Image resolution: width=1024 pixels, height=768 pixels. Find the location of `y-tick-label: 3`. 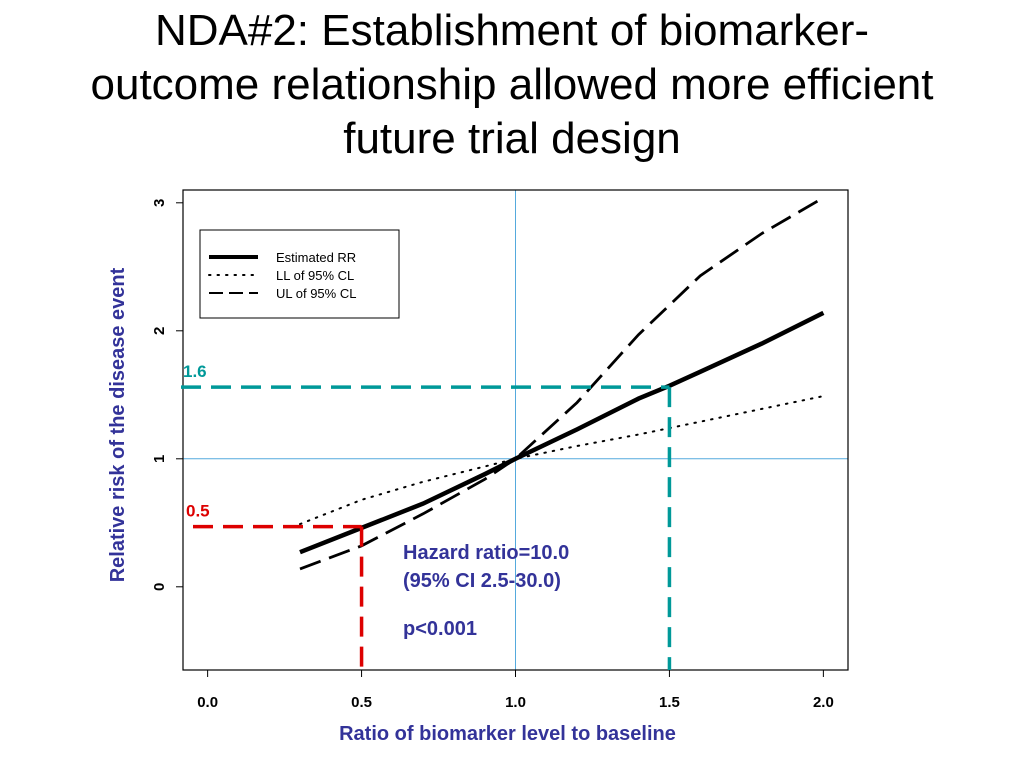

y-tick-label: 3 is located at coordinates (159, 203).